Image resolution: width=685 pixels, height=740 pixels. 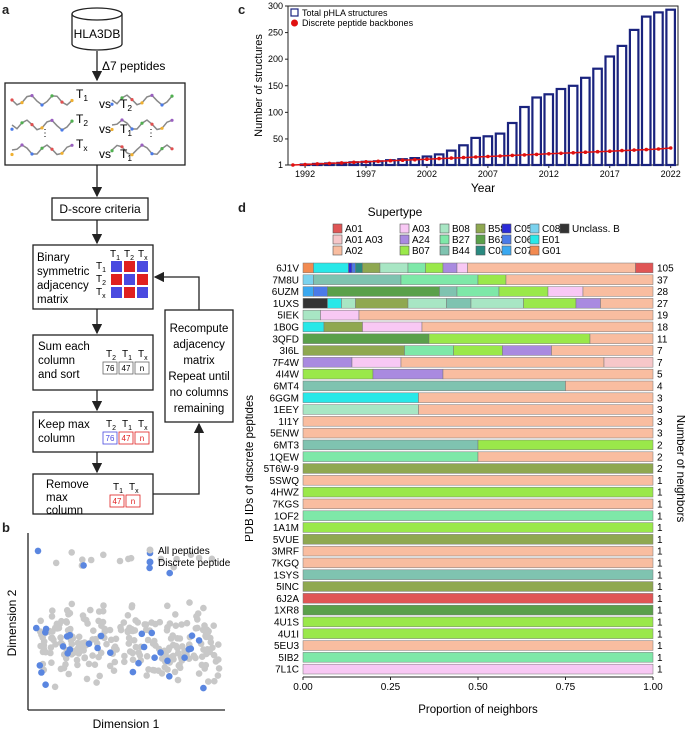 What do you see at coordinates (444, 250) in the screenshot?
I see `legend-swatch-b44` at bounding box center [444, 250].